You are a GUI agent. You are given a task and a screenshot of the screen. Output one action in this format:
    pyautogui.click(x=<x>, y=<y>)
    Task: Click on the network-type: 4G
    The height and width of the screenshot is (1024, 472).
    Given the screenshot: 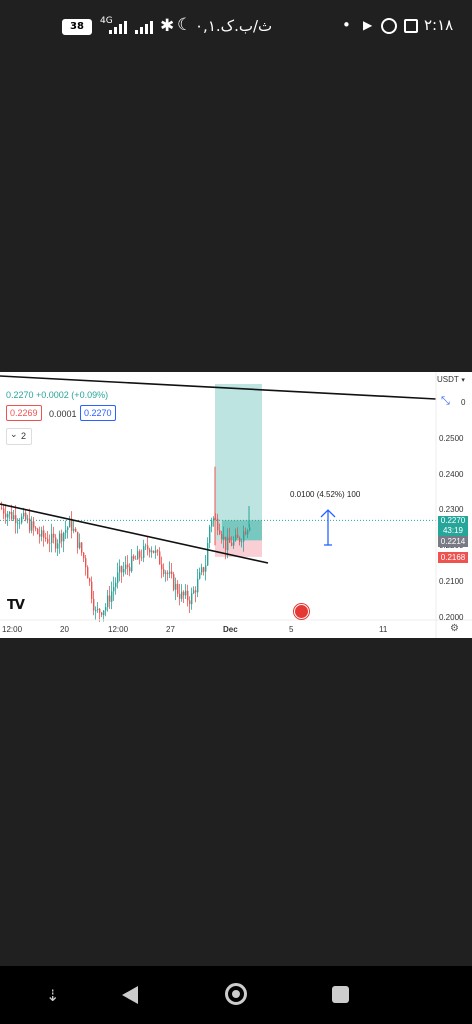 What is the action you would take?
    pyautogui.click(x=106, y=21)
    